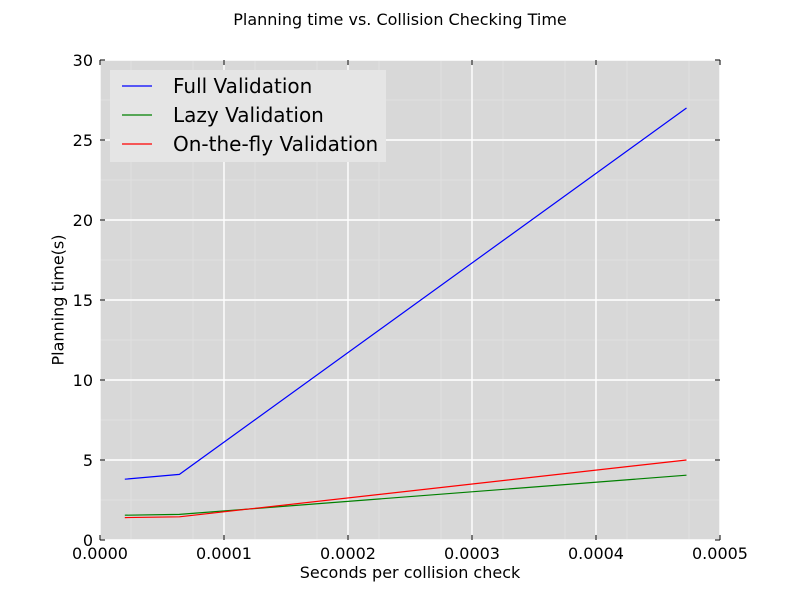 Image resolution: width=800 pixels, height=600 pixels. I want to click on y-tick-label: 0, so click(88, 540).